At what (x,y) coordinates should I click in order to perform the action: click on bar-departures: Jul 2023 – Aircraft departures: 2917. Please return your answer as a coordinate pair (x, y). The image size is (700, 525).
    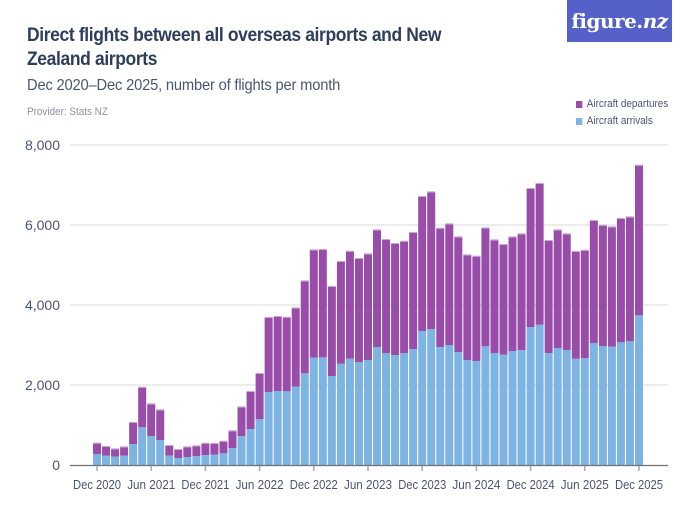
    Looking at the image, I should click on (377, 288).